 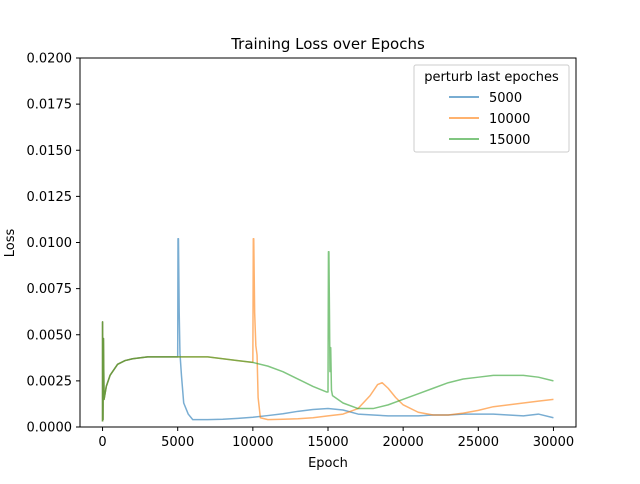 I want to click on y-tick-label: 0.0200, so click(x=50, y=59).